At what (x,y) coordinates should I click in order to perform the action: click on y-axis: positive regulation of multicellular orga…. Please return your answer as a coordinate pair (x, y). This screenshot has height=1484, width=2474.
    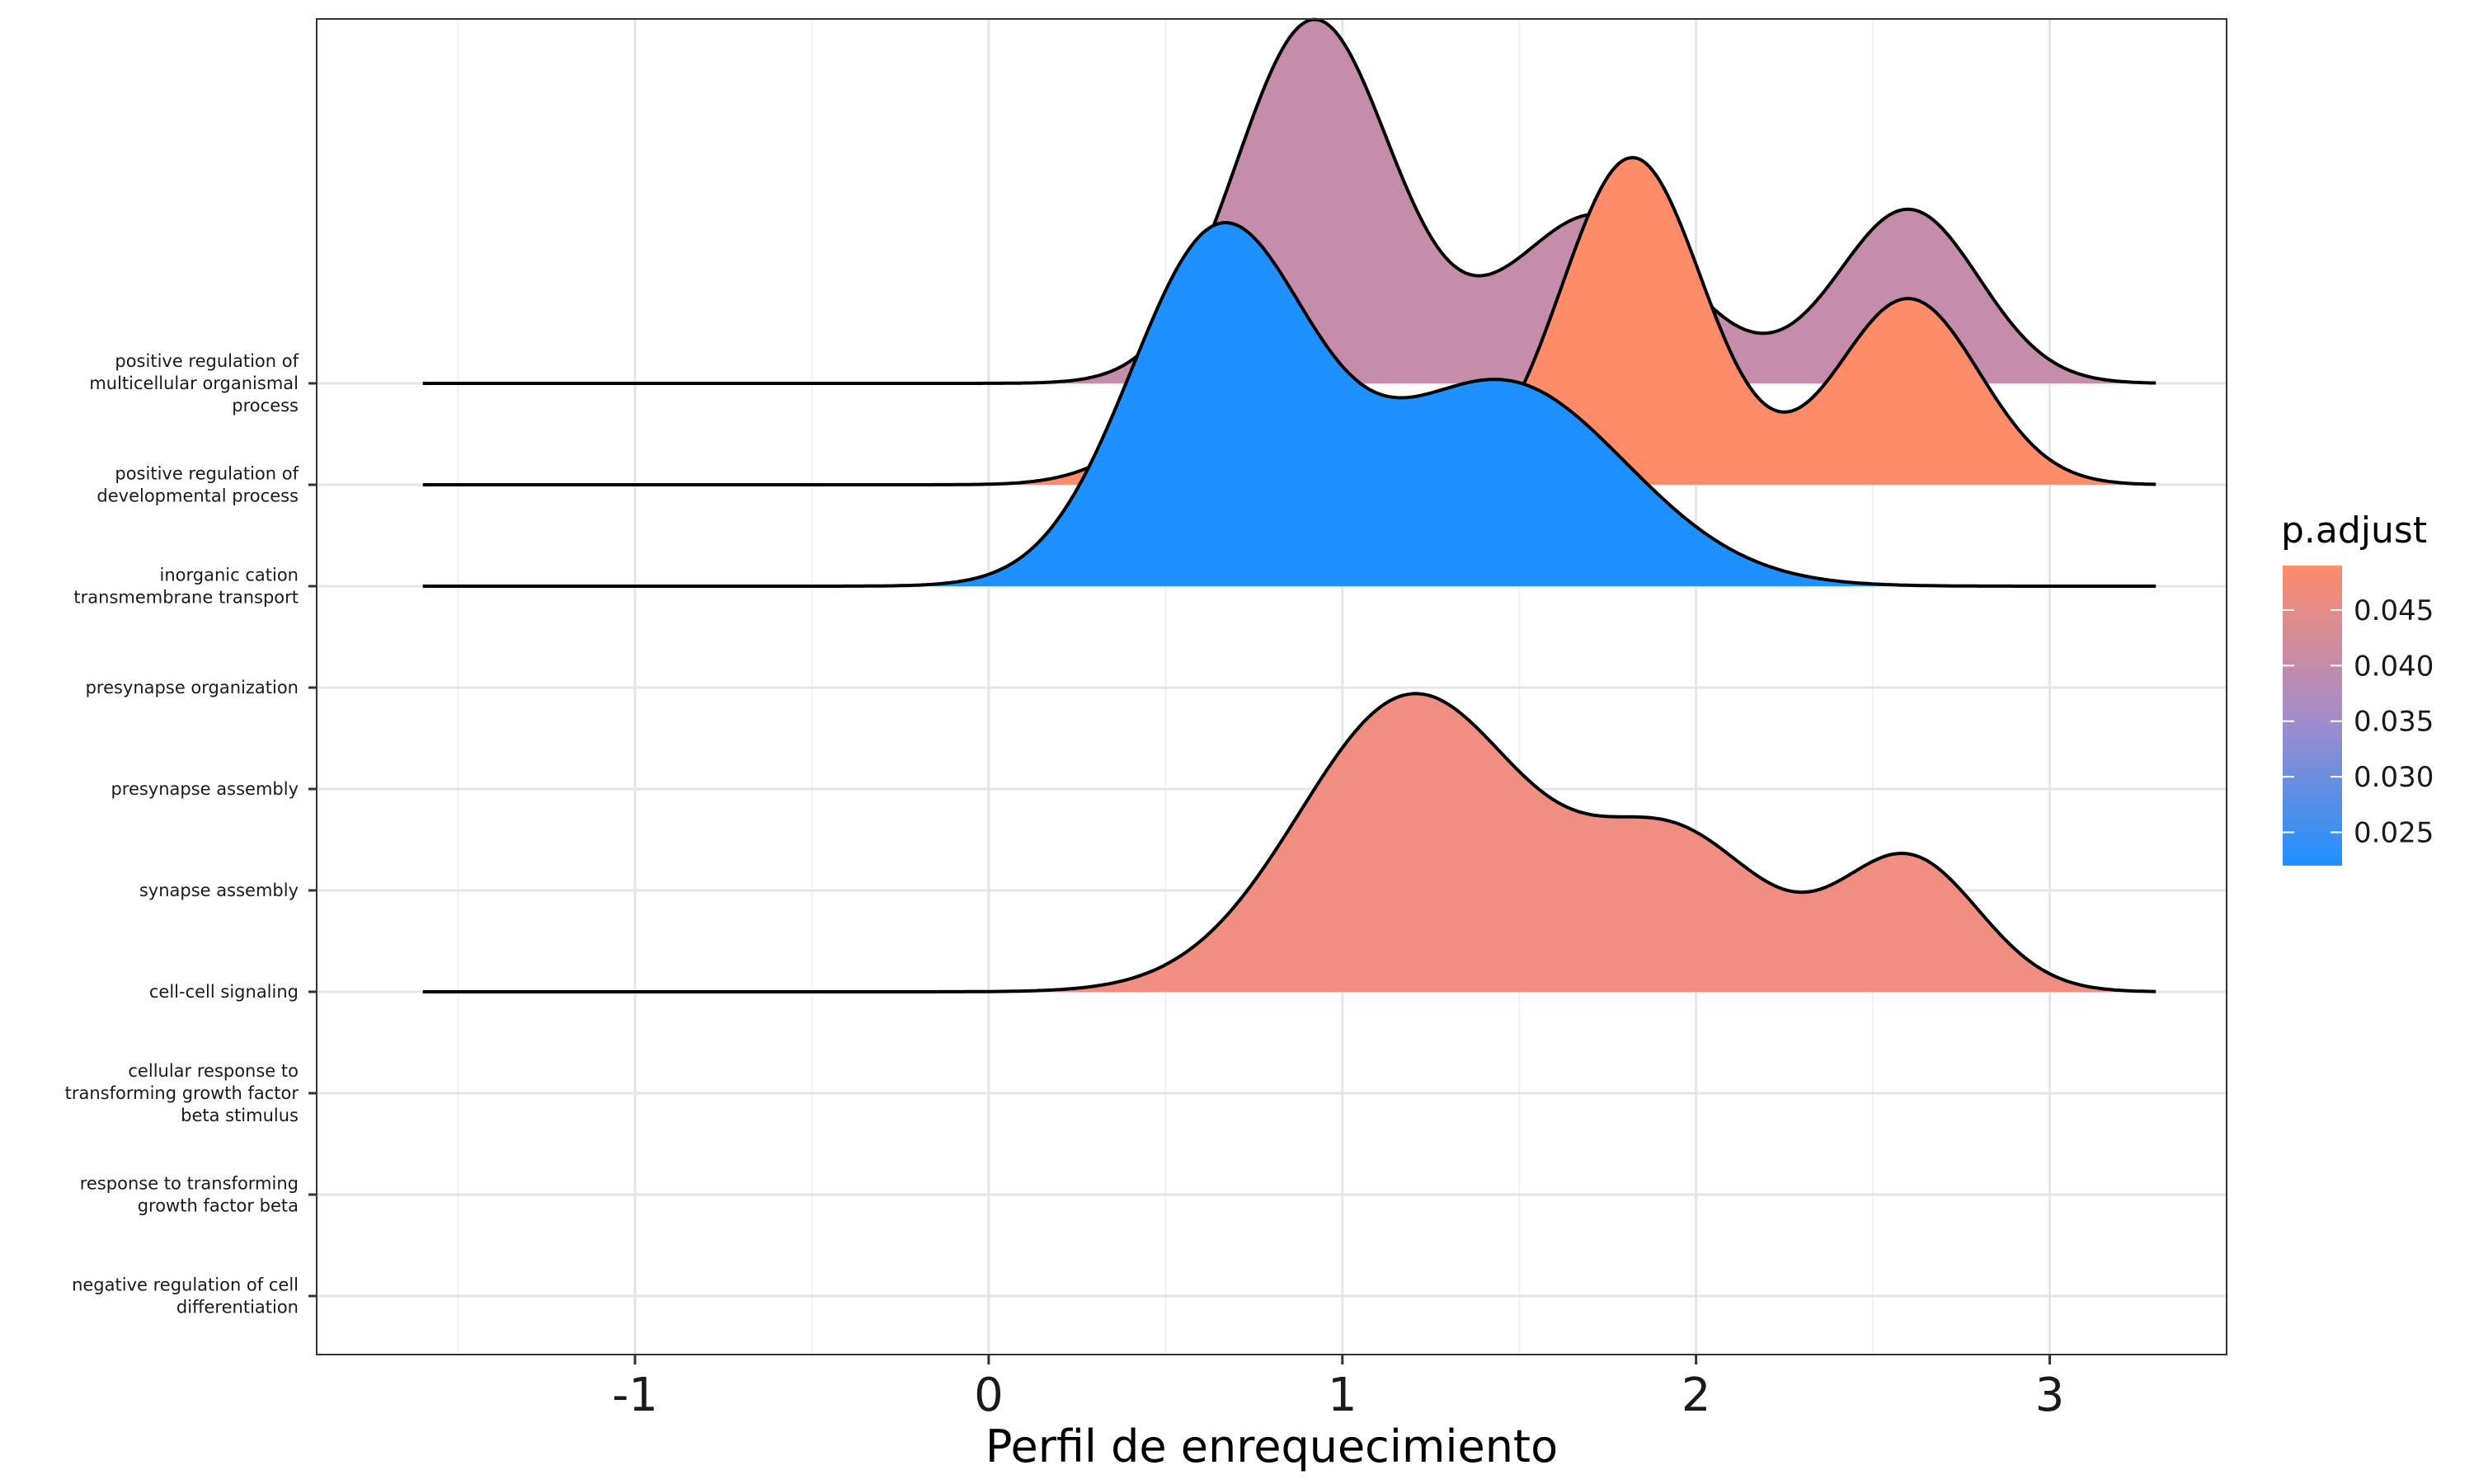
    Looking at the image, I should click on (191, 834).